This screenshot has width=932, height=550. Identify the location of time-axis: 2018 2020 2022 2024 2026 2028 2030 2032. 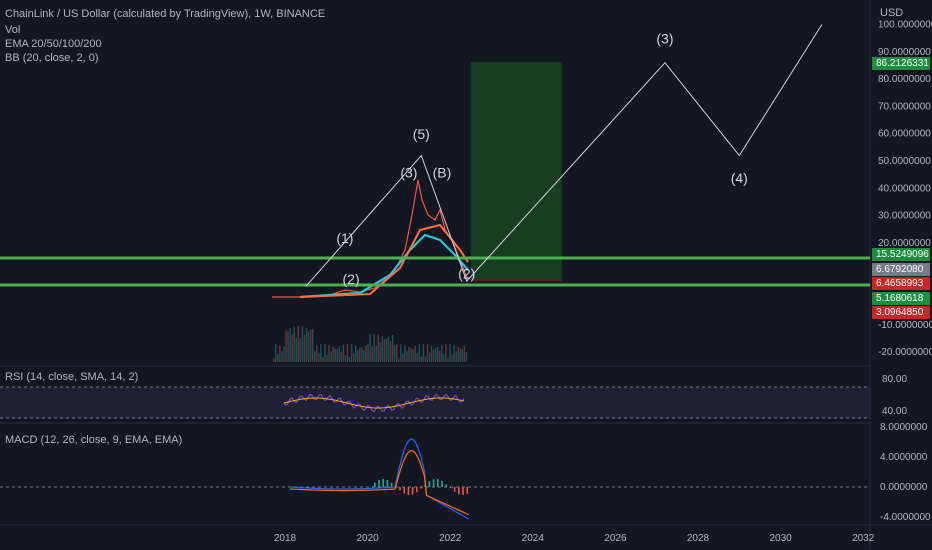
(574, 538).